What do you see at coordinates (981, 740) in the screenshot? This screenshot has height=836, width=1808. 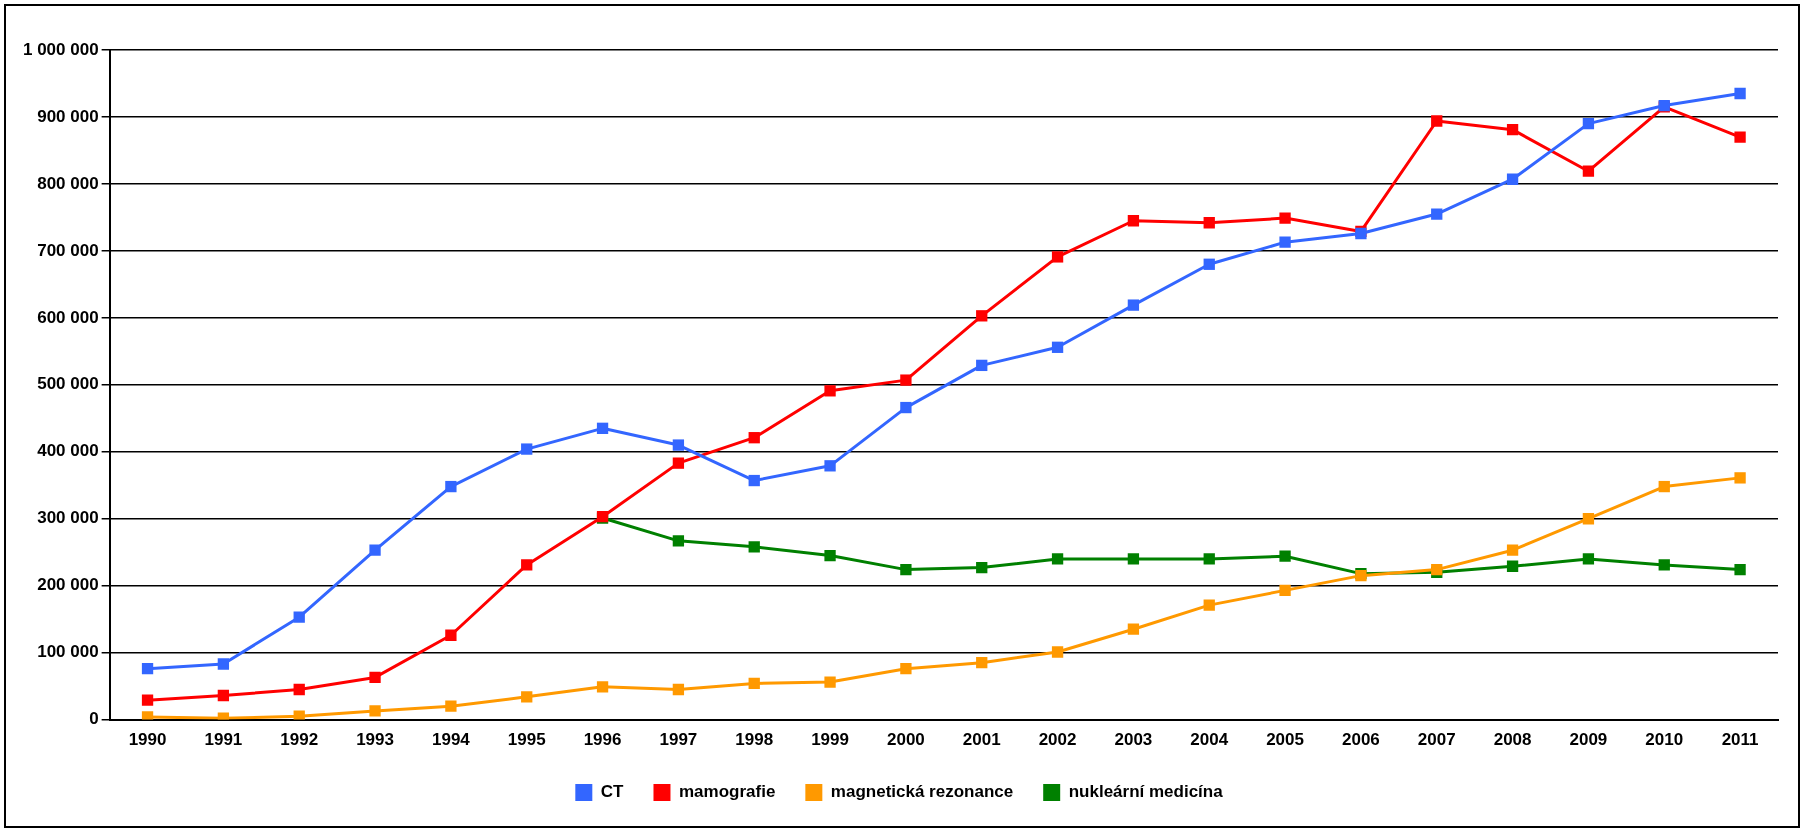 I see `x-tick-label: 2001` at bounding box center [981, 740].